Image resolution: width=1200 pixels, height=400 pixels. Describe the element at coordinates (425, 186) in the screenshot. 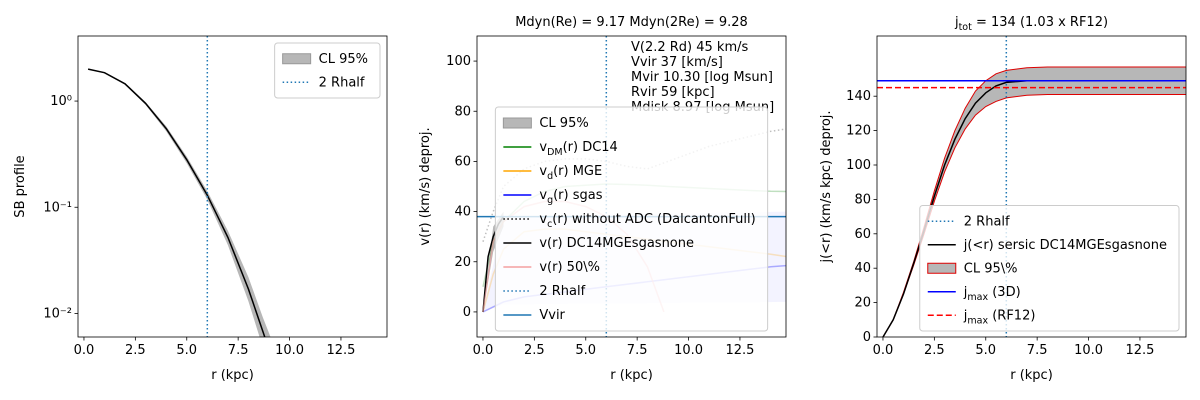

I see `y-axis-label: v(r) (km/s) deproj.` at that location.